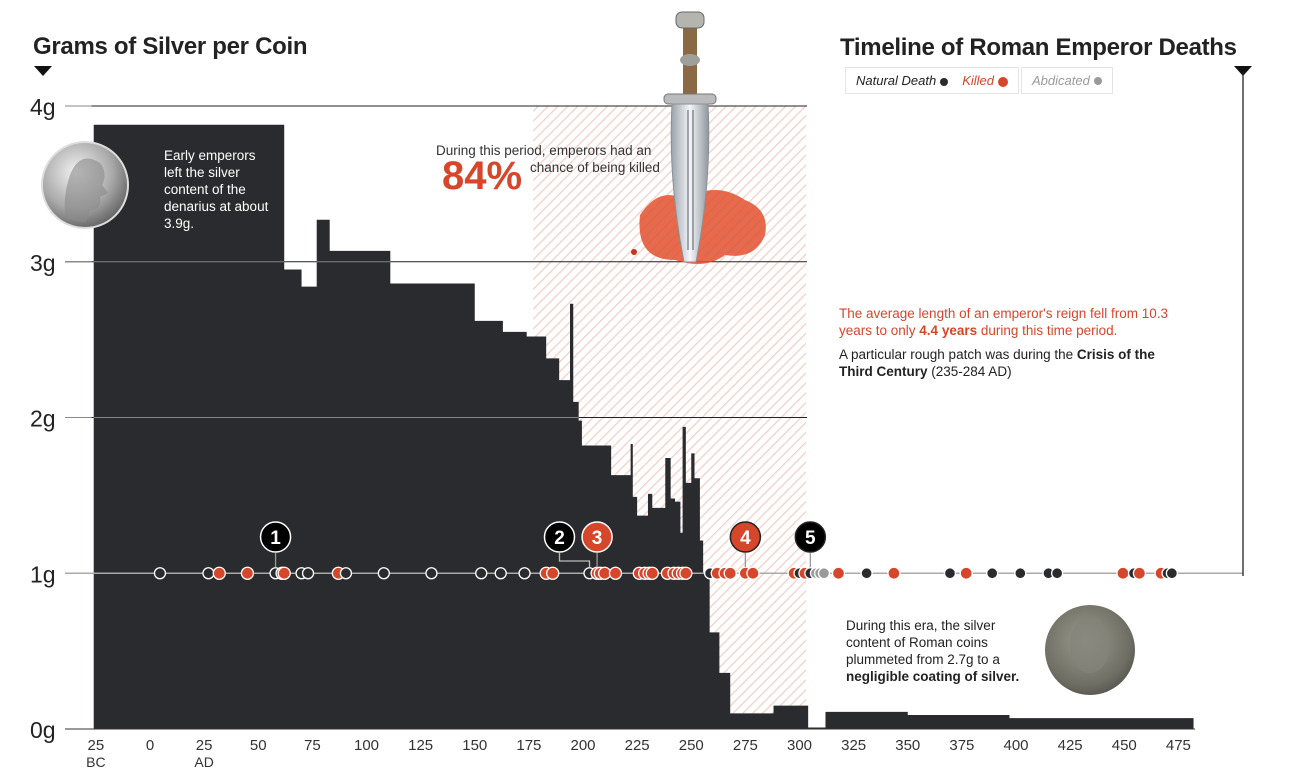  Describe the element at coordinates (698, 137) in the screenshot. I see `sword-image` at that location.